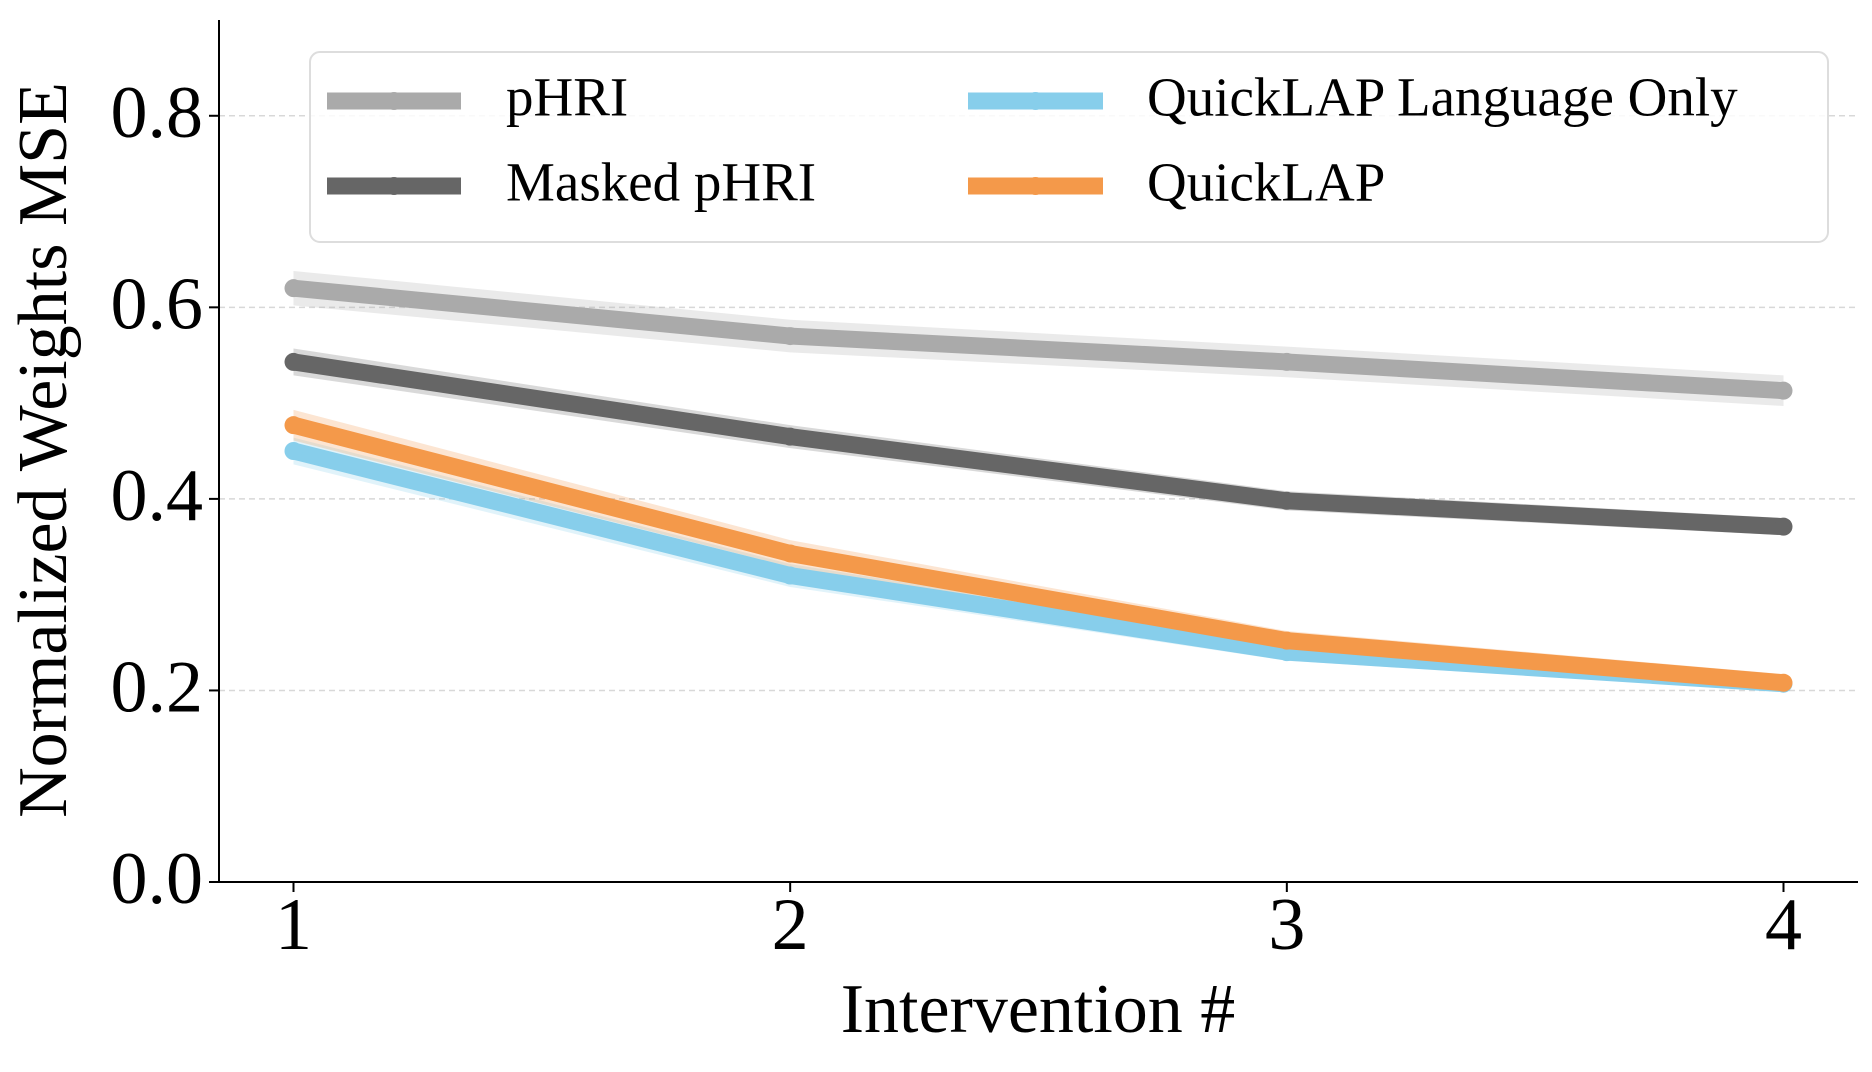  I want to click on legend-label: QuickLAP, so click(1266, 182).